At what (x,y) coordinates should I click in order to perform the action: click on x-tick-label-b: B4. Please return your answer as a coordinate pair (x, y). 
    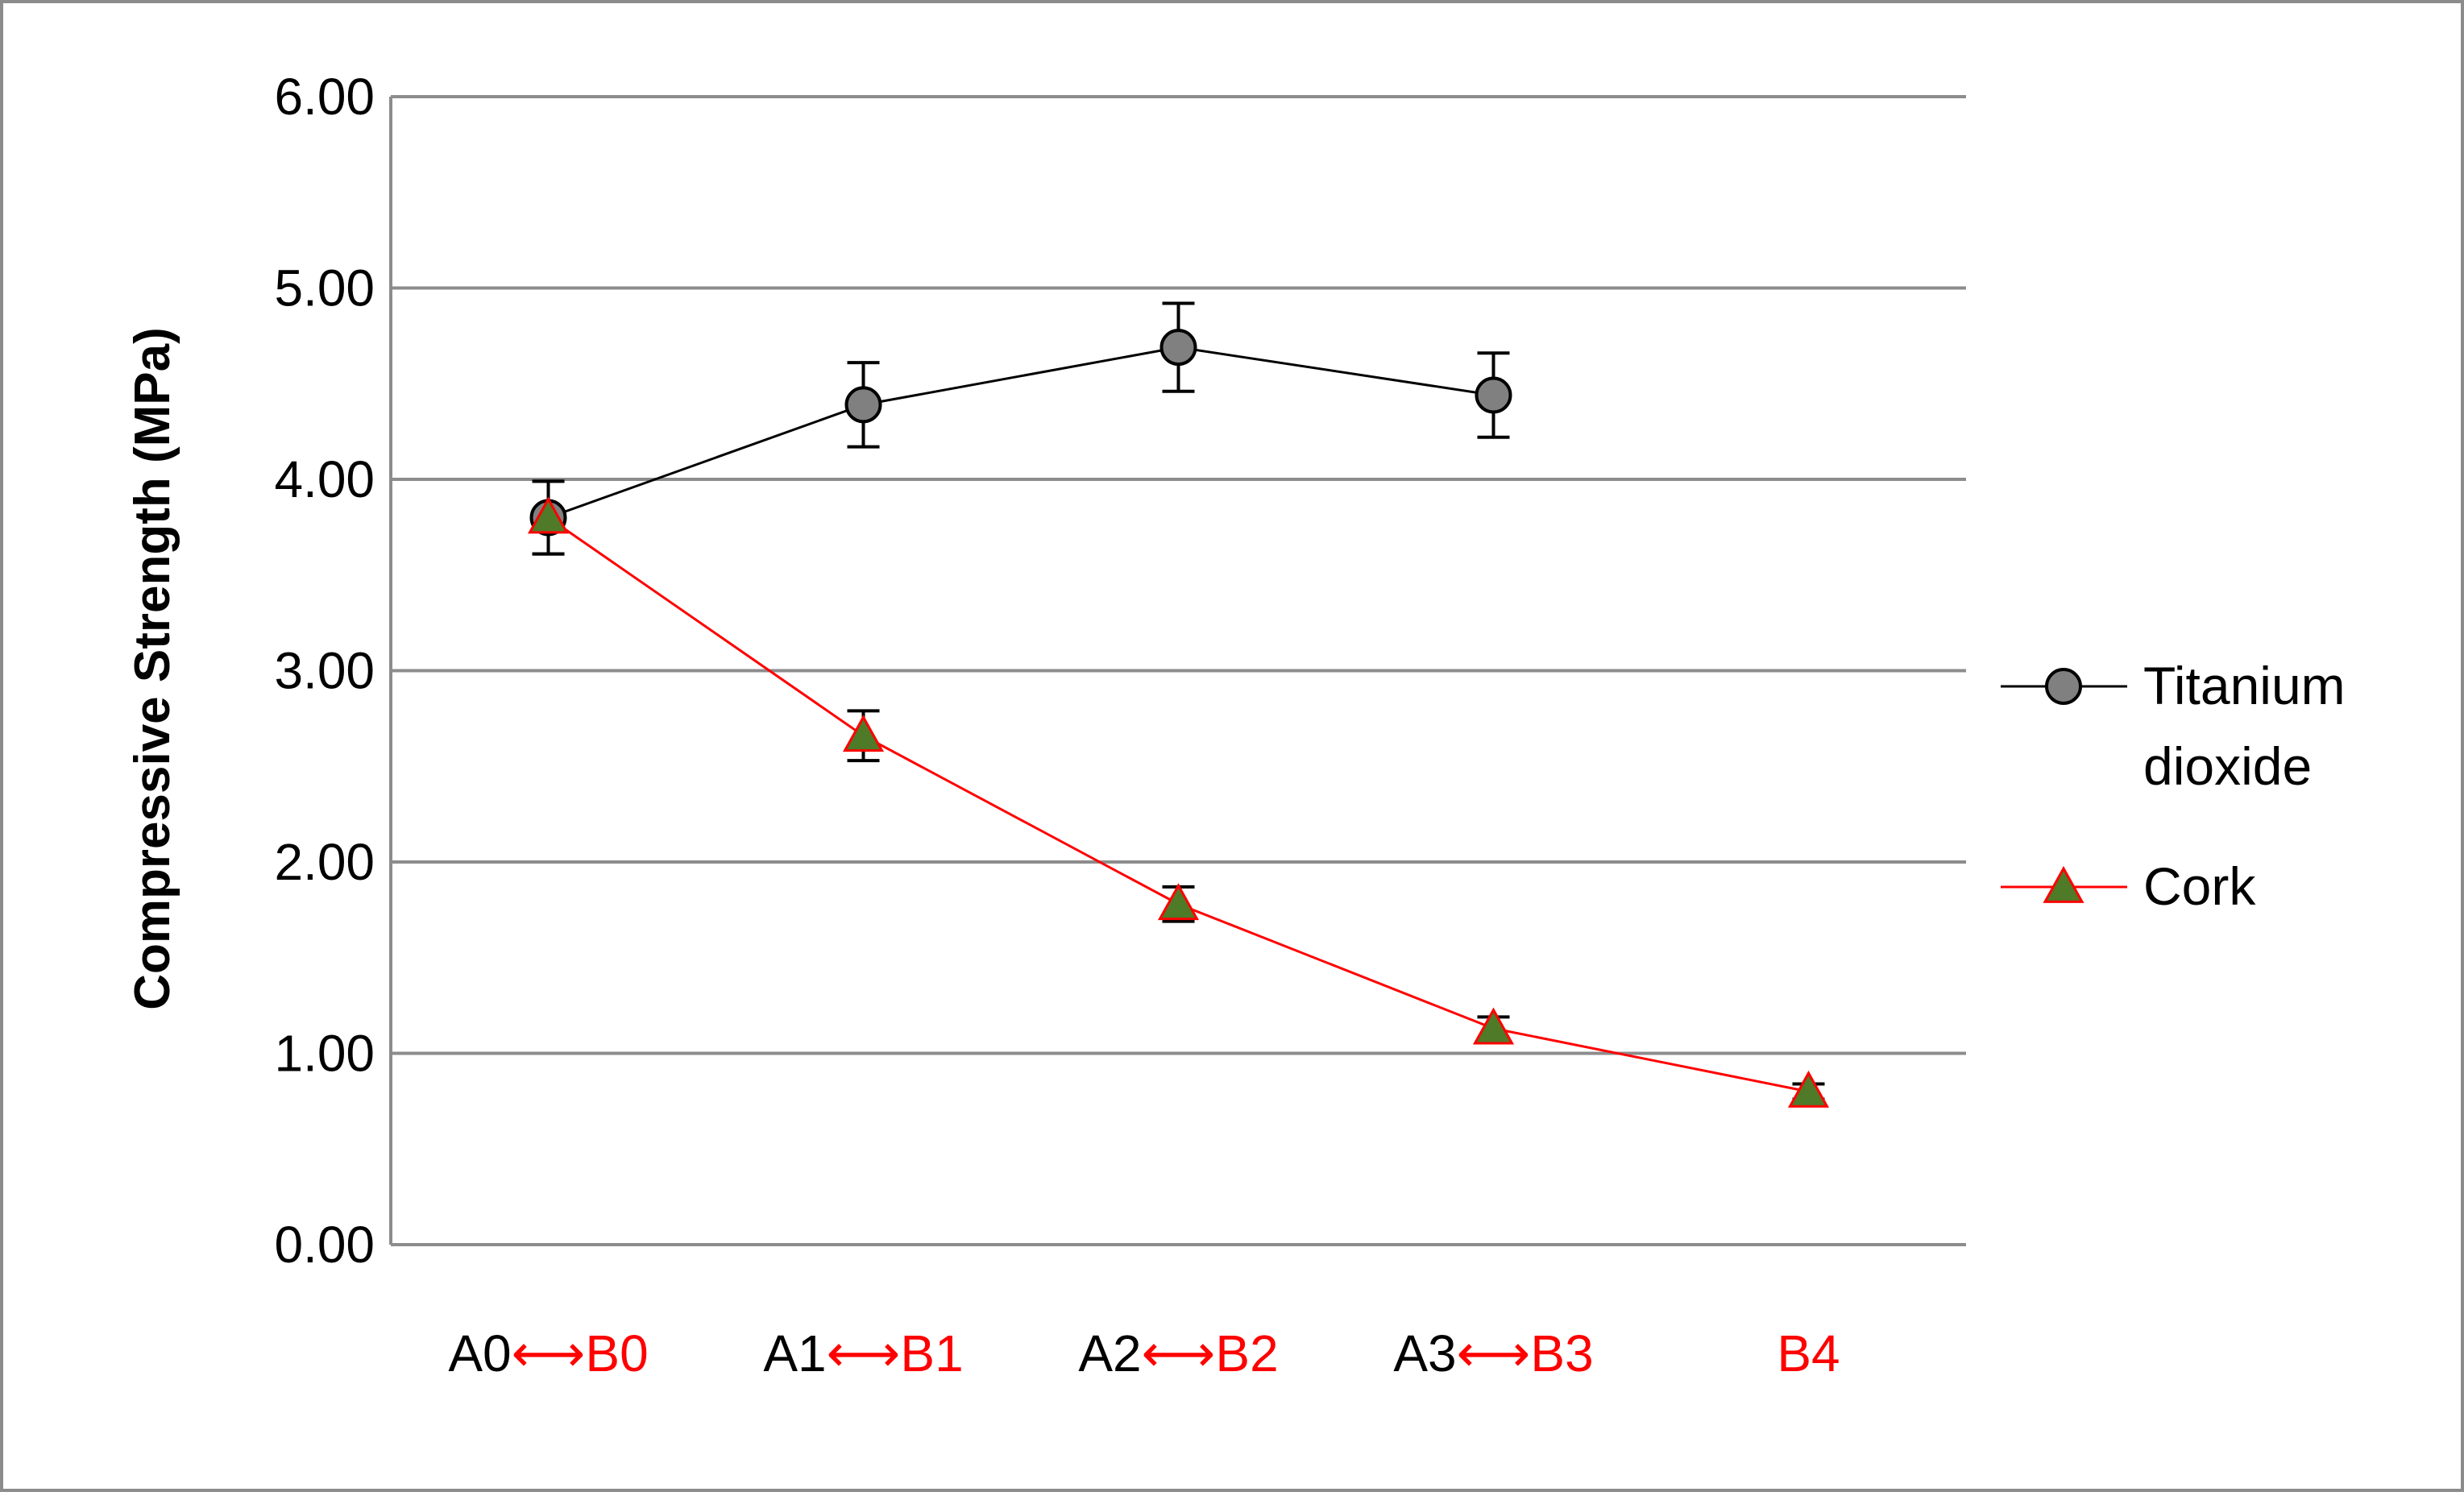
    Looking at the image, I should click on (1808, 1353).